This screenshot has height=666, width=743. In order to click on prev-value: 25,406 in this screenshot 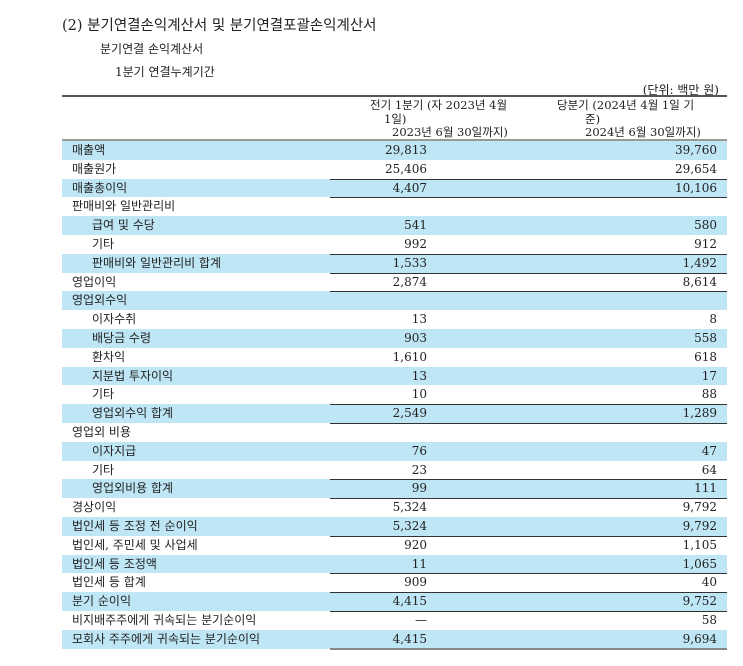, I will do `click(406, 168)`.